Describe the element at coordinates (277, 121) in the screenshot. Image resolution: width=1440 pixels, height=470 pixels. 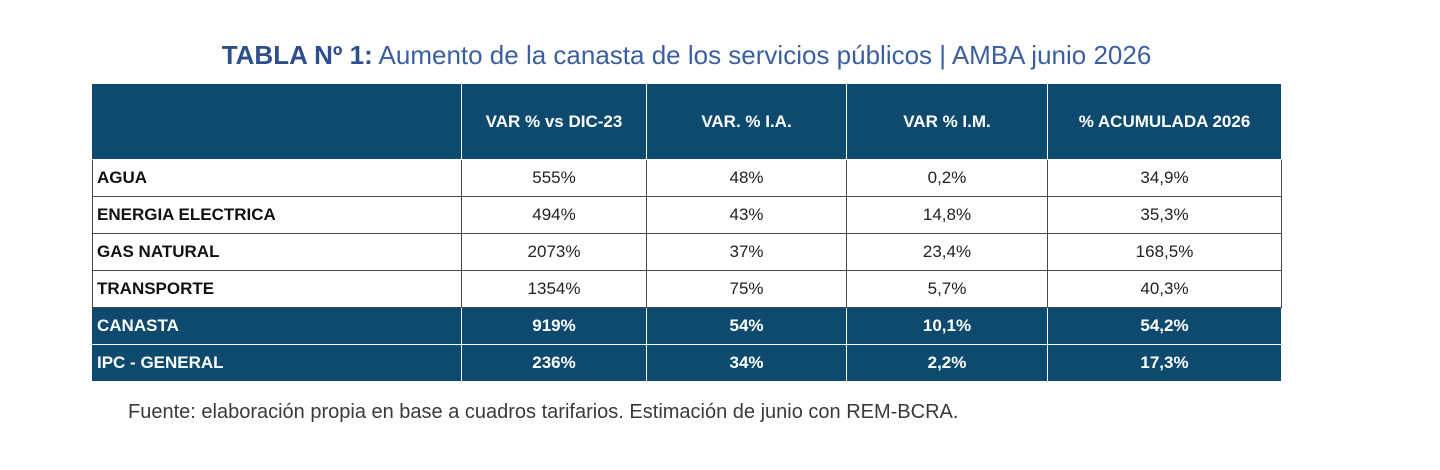
I see `header-empty-cell` at that location.